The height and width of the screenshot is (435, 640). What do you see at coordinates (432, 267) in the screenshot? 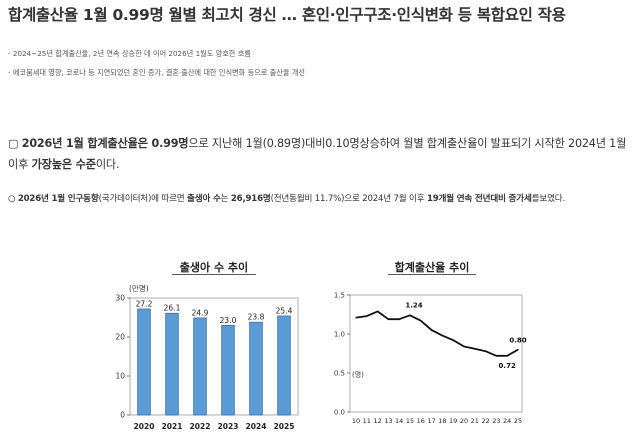
I see `chart-title: 합계출산율 추이` at bounding box center [432, 267].